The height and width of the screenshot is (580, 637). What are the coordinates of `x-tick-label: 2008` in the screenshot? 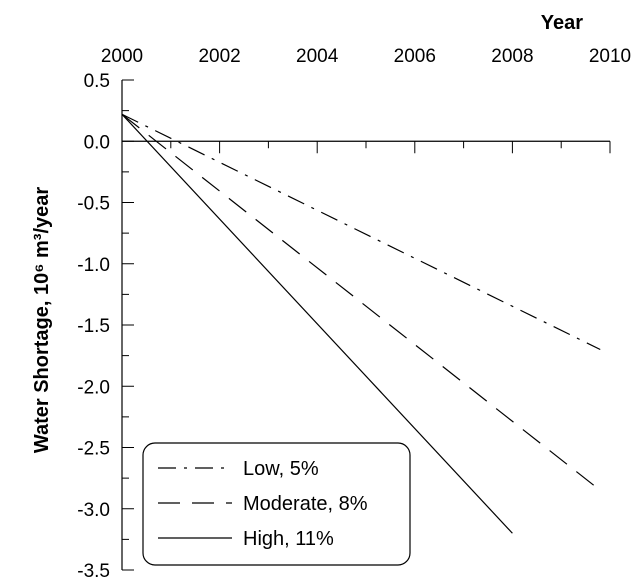 It's located at (512, 56).